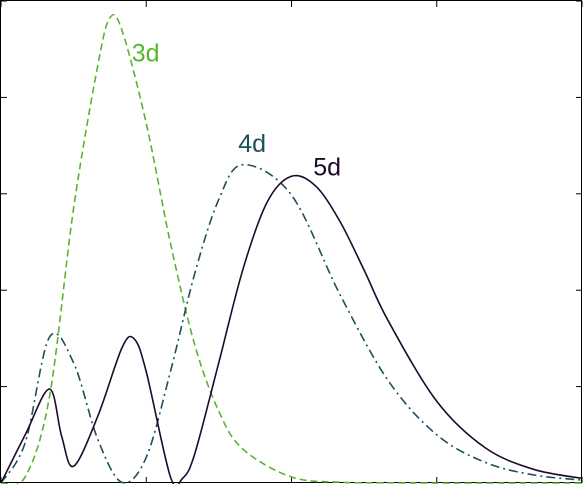 This screenshot has height=484, width=583. I want to click on series-label-5d: 5d, so click(327, 167).